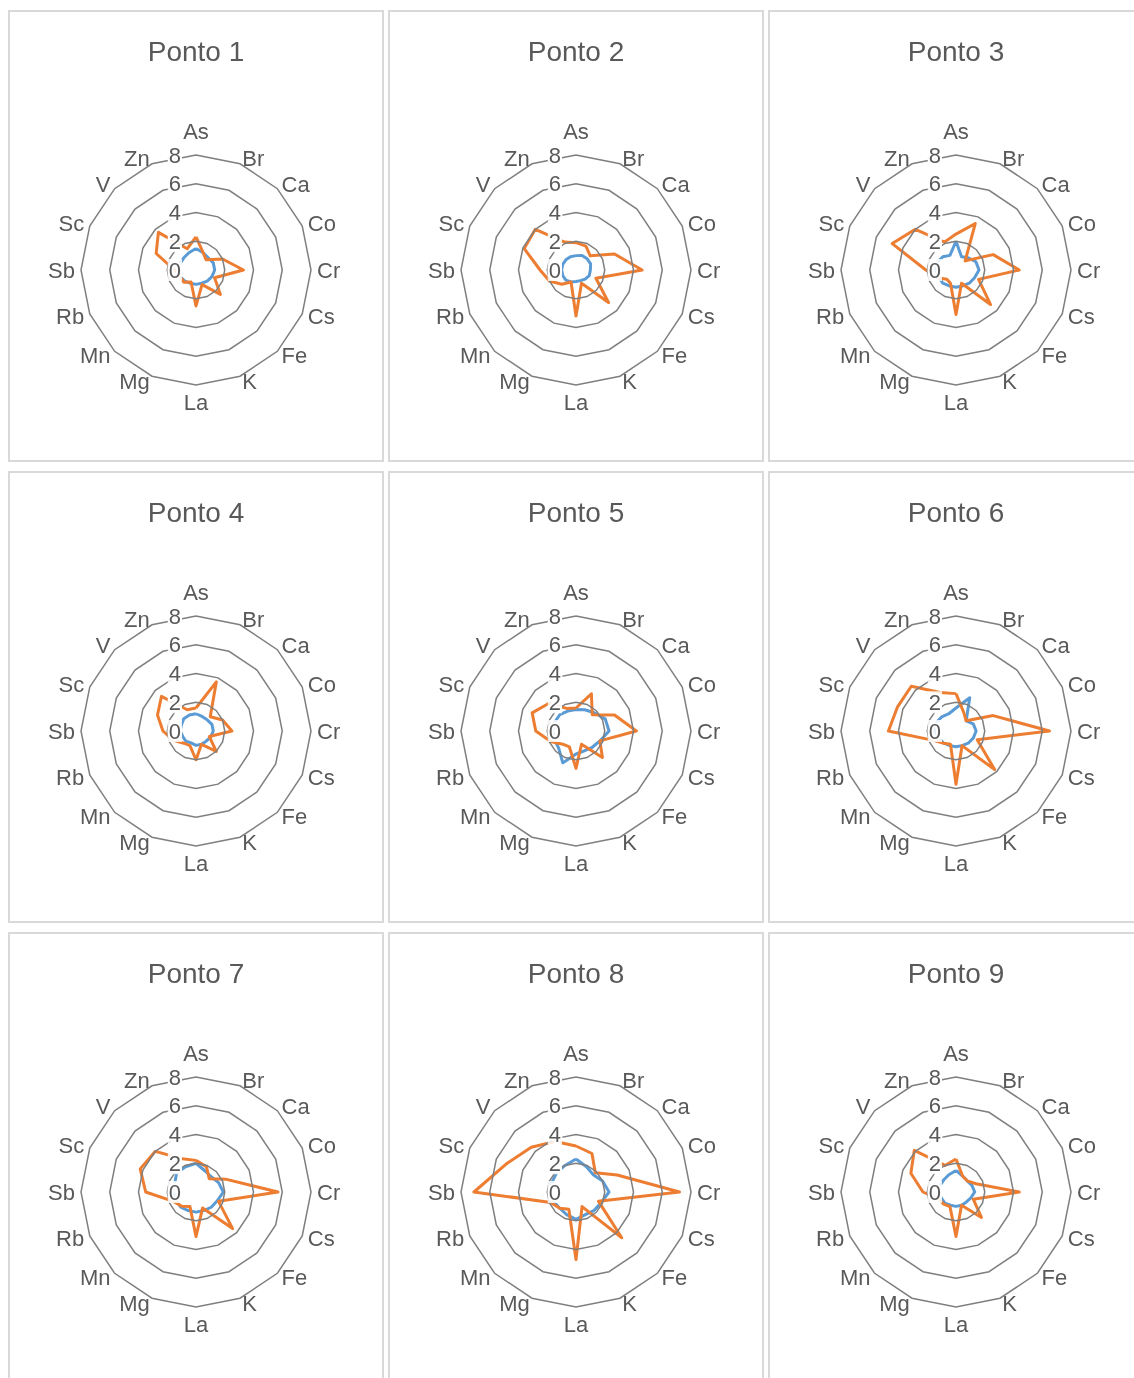 Image resolution: width=1134 pixels, height=1378 pixels. I want to click on chart-title: Ponto 8, so click(576, 973).